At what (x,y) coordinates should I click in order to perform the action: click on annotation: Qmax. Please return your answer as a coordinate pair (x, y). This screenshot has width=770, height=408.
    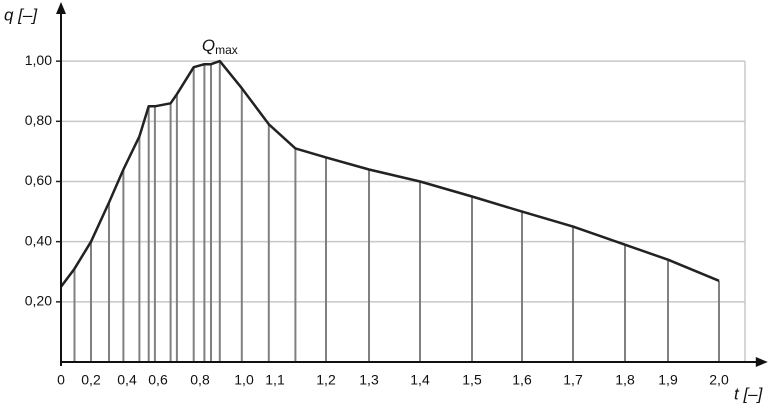
    Looking at the image, I should click on (220, 47).